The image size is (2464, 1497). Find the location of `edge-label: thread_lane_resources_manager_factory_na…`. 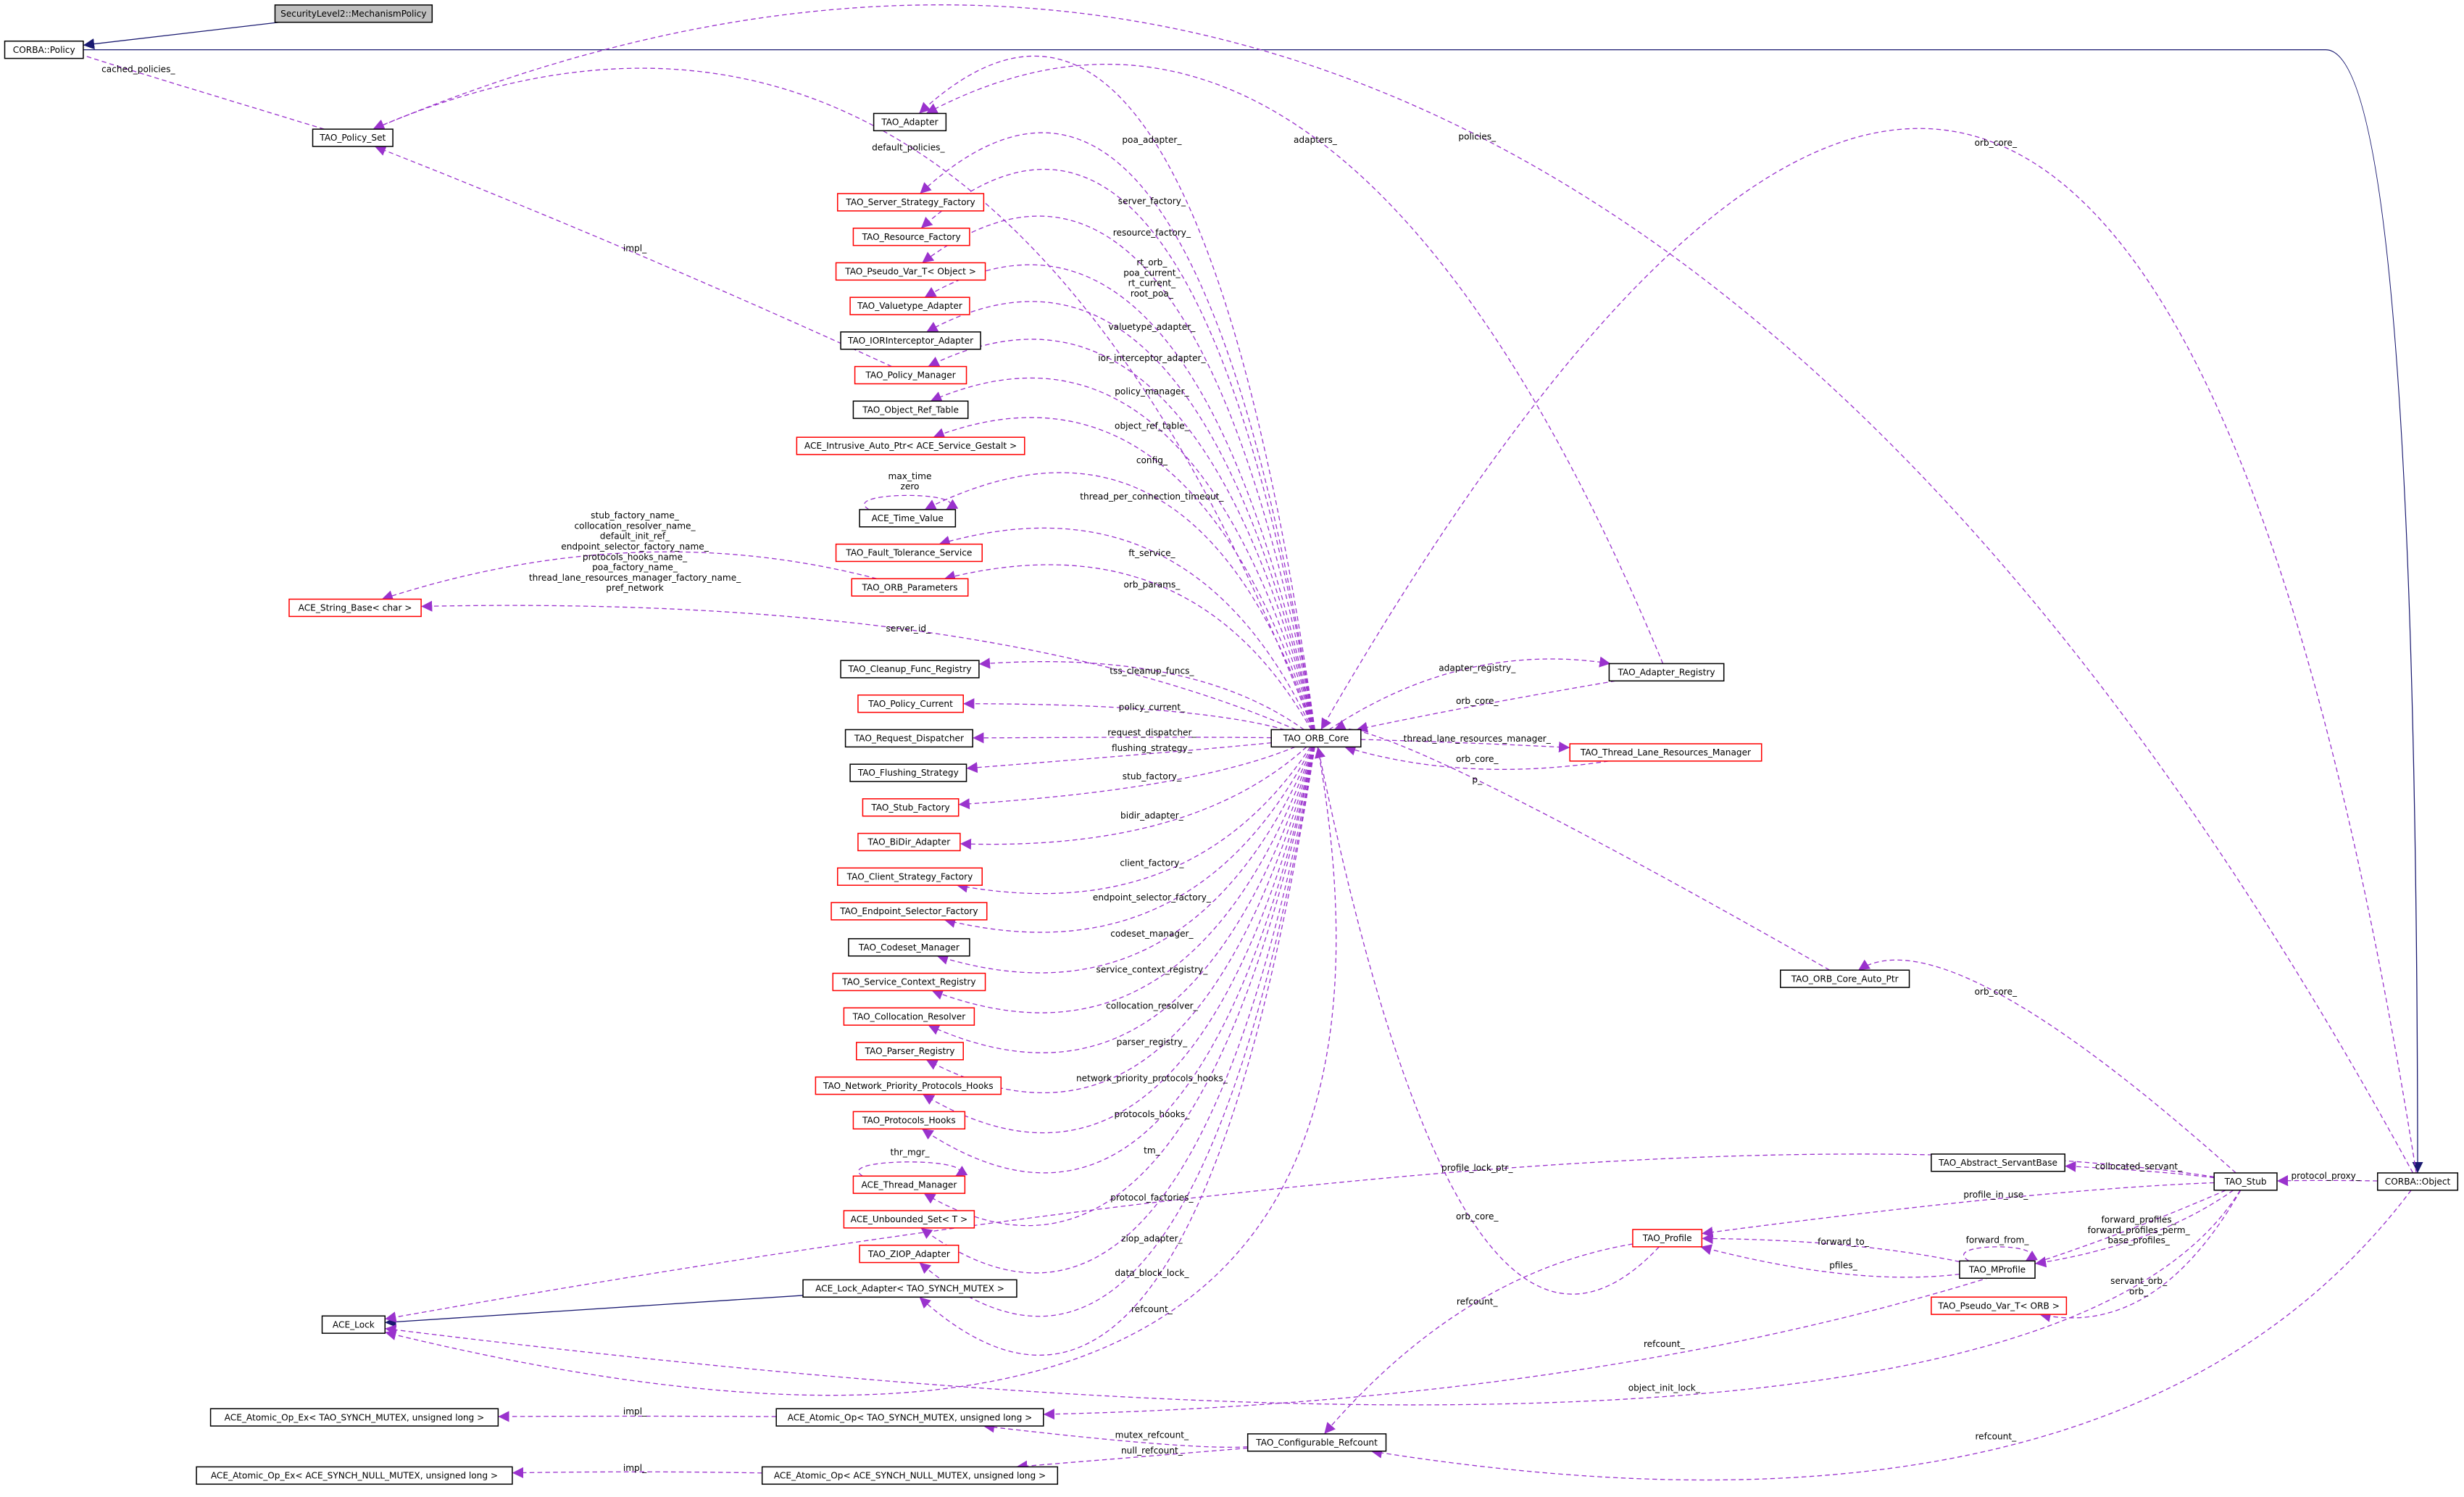

edge-label: thread_lane_resources_manager_factory_na… is located at coordinates (635, 578).